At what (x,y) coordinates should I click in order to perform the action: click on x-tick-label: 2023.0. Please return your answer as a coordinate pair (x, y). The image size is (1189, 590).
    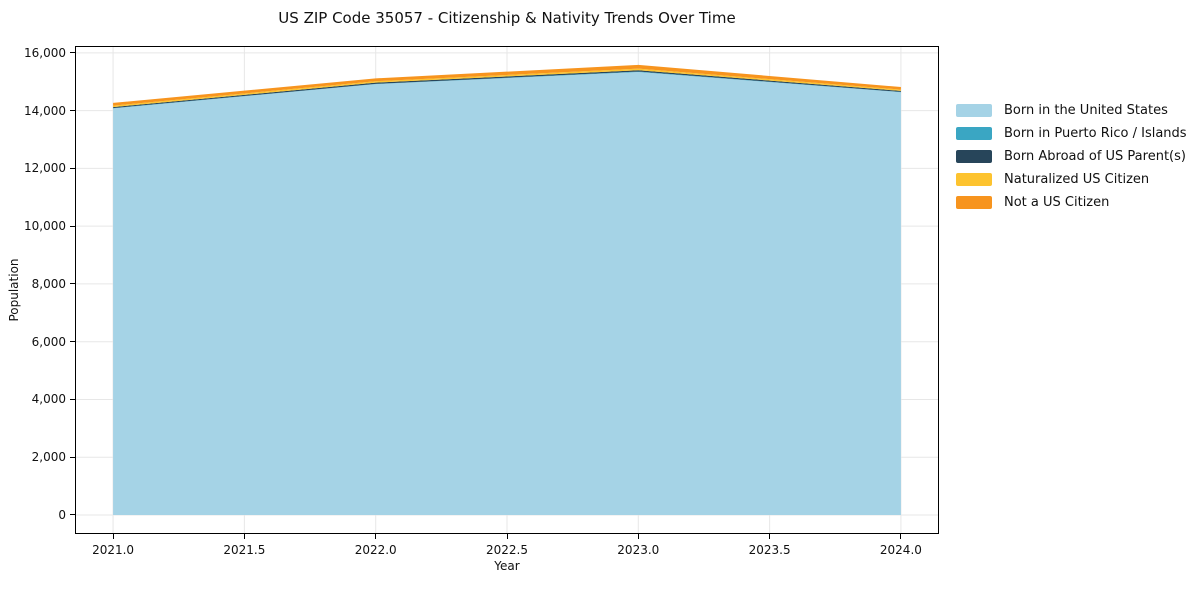
    Looking at the image, I should click on (638, 550).